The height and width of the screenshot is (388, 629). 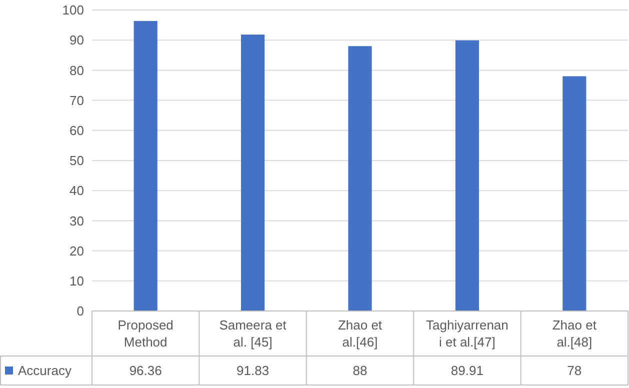 I want to click on y-tick-label: 80, so click(x=77, y=70).